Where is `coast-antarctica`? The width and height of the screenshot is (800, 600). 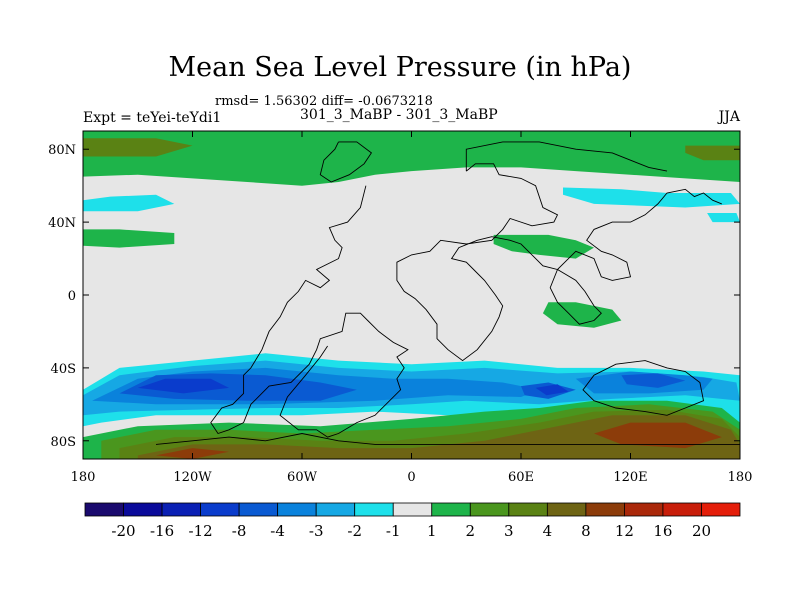
coast-antarctica is located at coordinates (447, 439).